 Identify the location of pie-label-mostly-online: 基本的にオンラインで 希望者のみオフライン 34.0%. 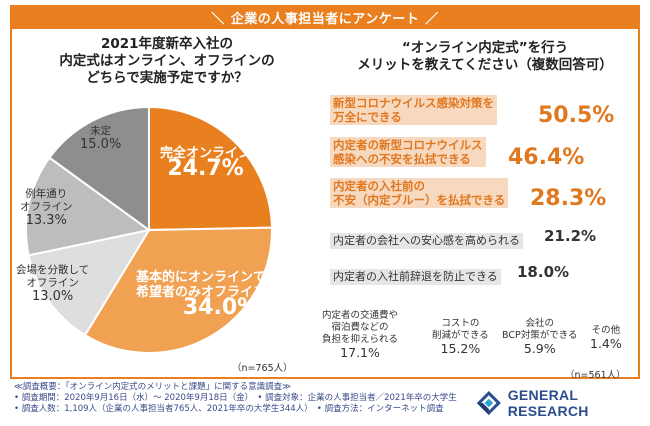
(201, 295).